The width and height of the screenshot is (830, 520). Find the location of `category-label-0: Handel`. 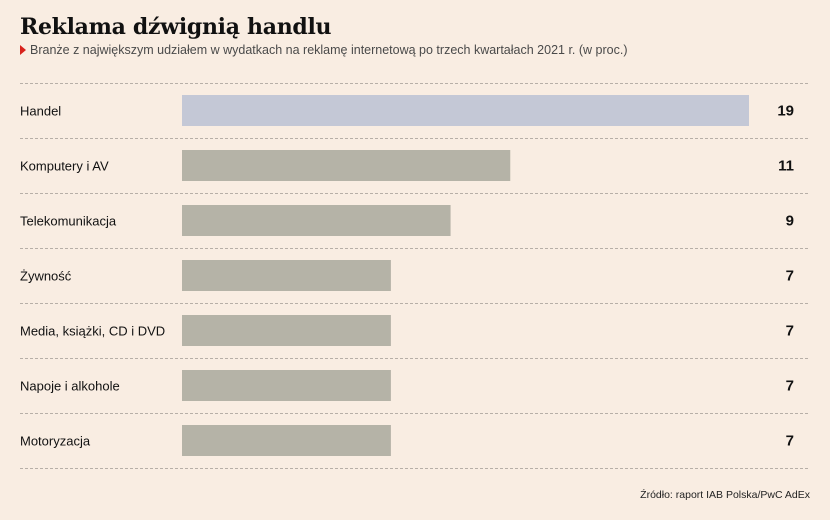

category-label-0: Handel is located at coordinates (40, 111).